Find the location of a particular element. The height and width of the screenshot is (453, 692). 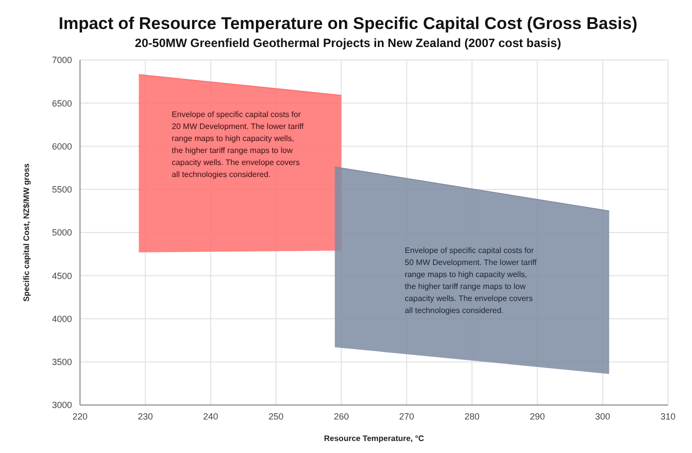

y-tick-label: 5500 is located at coordinates (62, 189).